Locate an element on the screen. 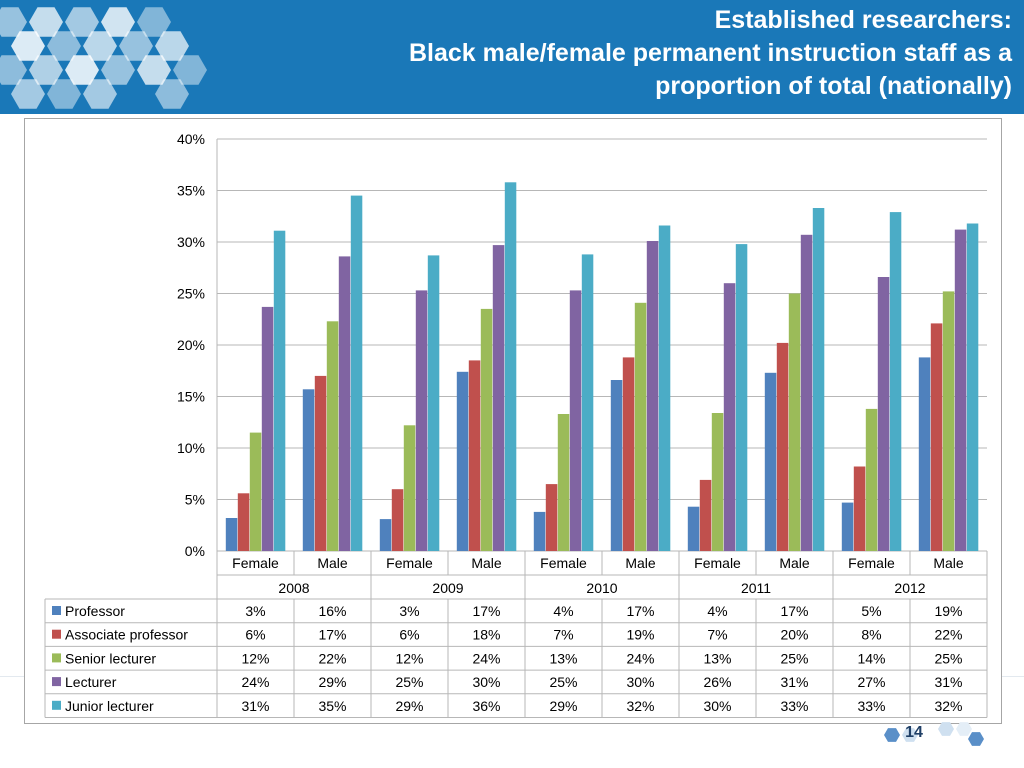 This screenshot has height=768, width=1024. data-label: 6% is located at coordinates (255, 635).